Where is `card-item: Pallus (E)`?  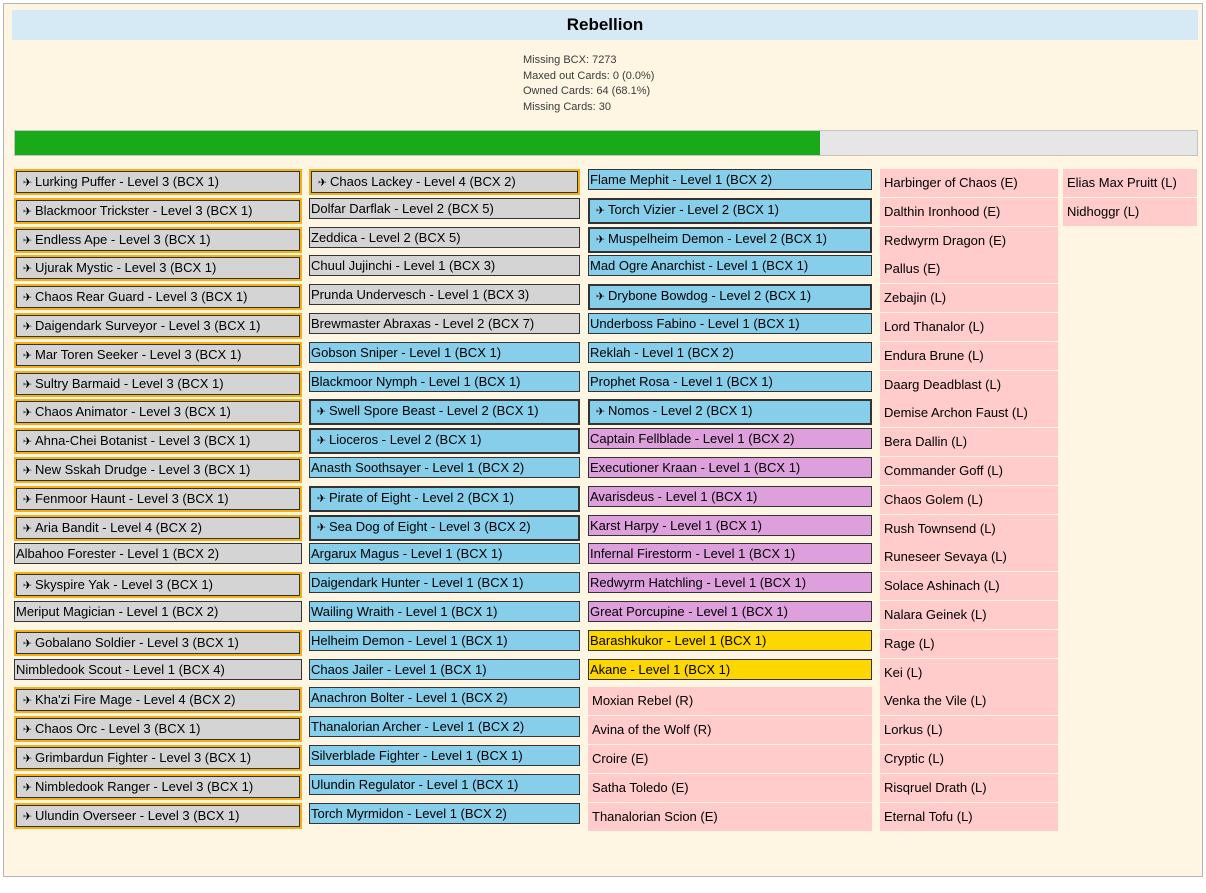 card-item: Pallus (E) is located at coordinates (969, 269).